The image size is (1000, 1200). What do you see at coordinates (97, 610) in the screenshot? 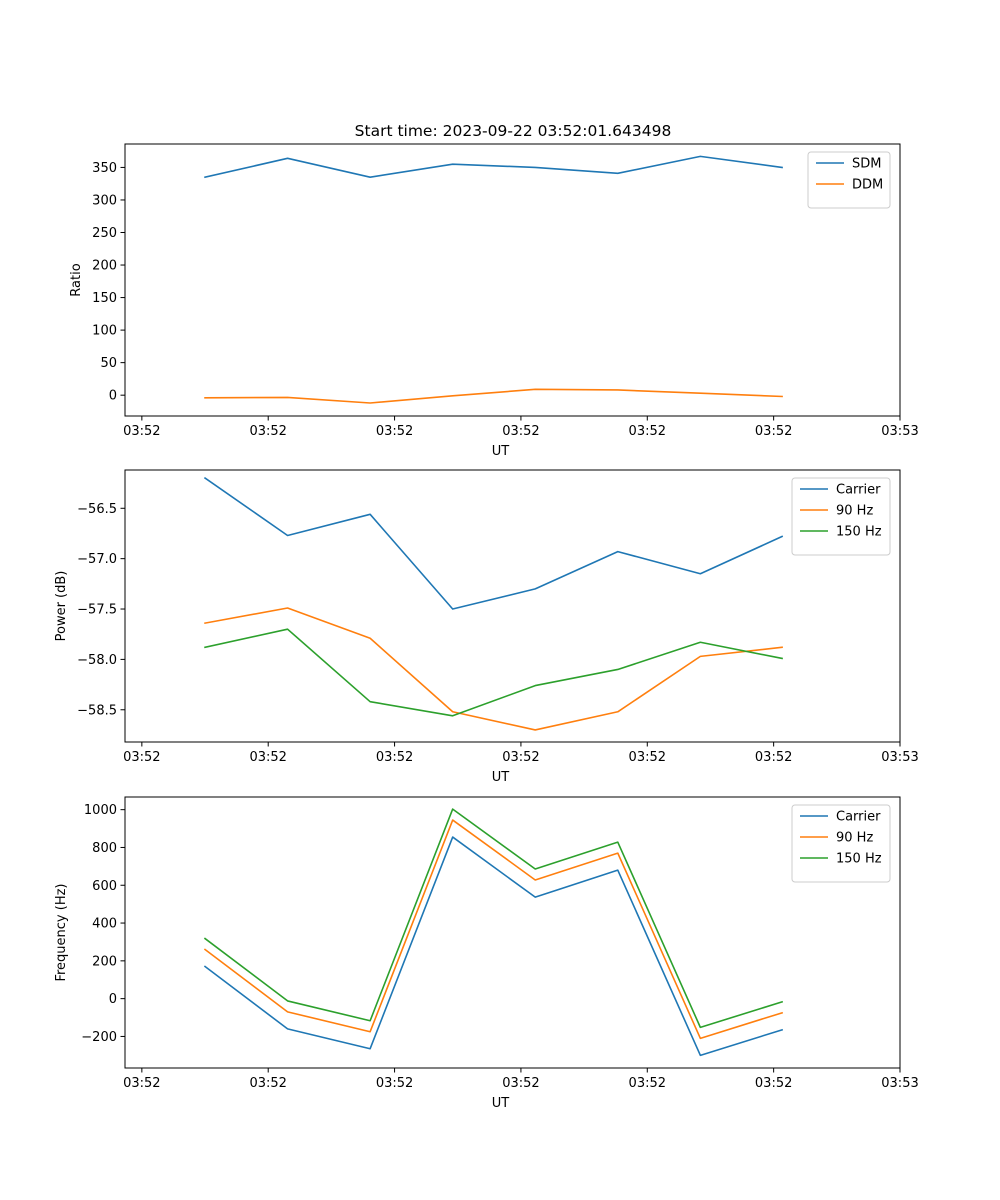
I see `power-y-tick-label: −57.5` at bounding box center [97, 610].